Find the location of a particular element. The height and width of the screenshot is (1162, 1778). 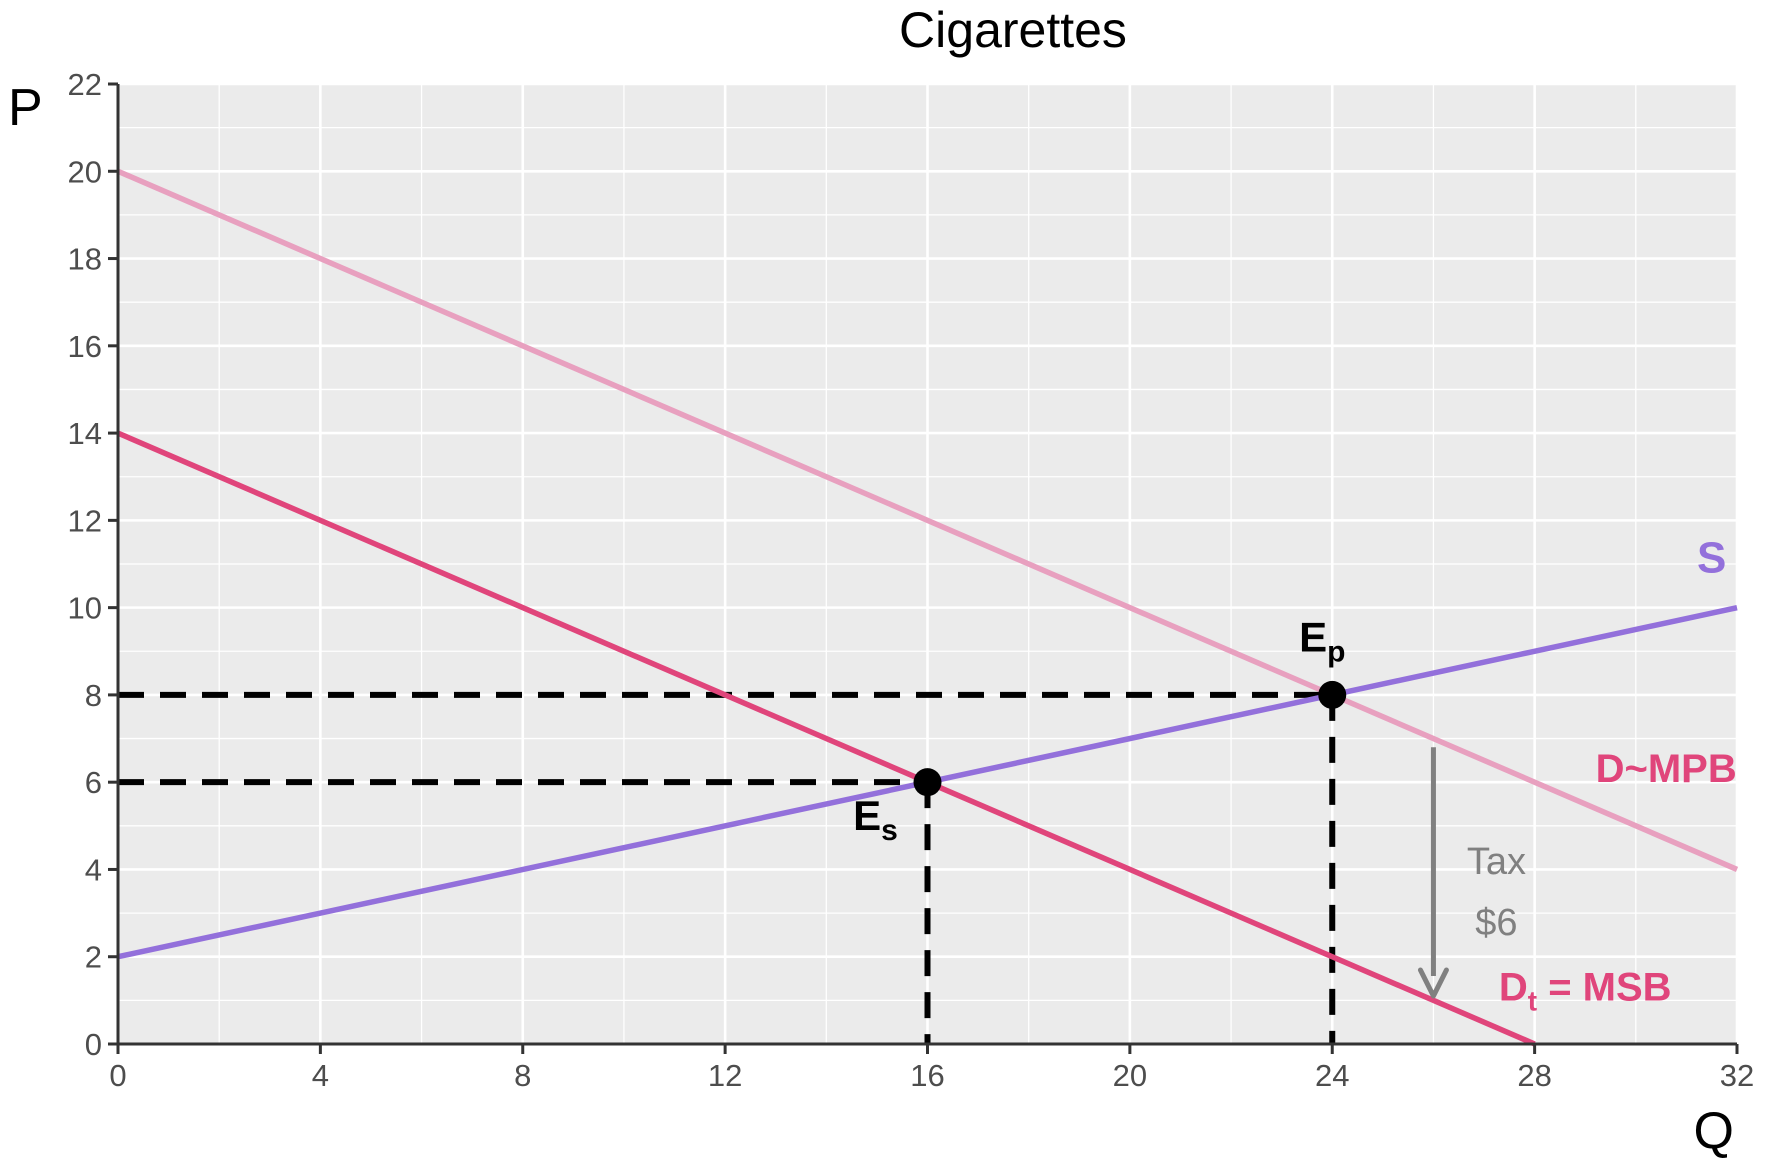

curve-label-msb-subscript: t is located at coordinates (1532, 1000).